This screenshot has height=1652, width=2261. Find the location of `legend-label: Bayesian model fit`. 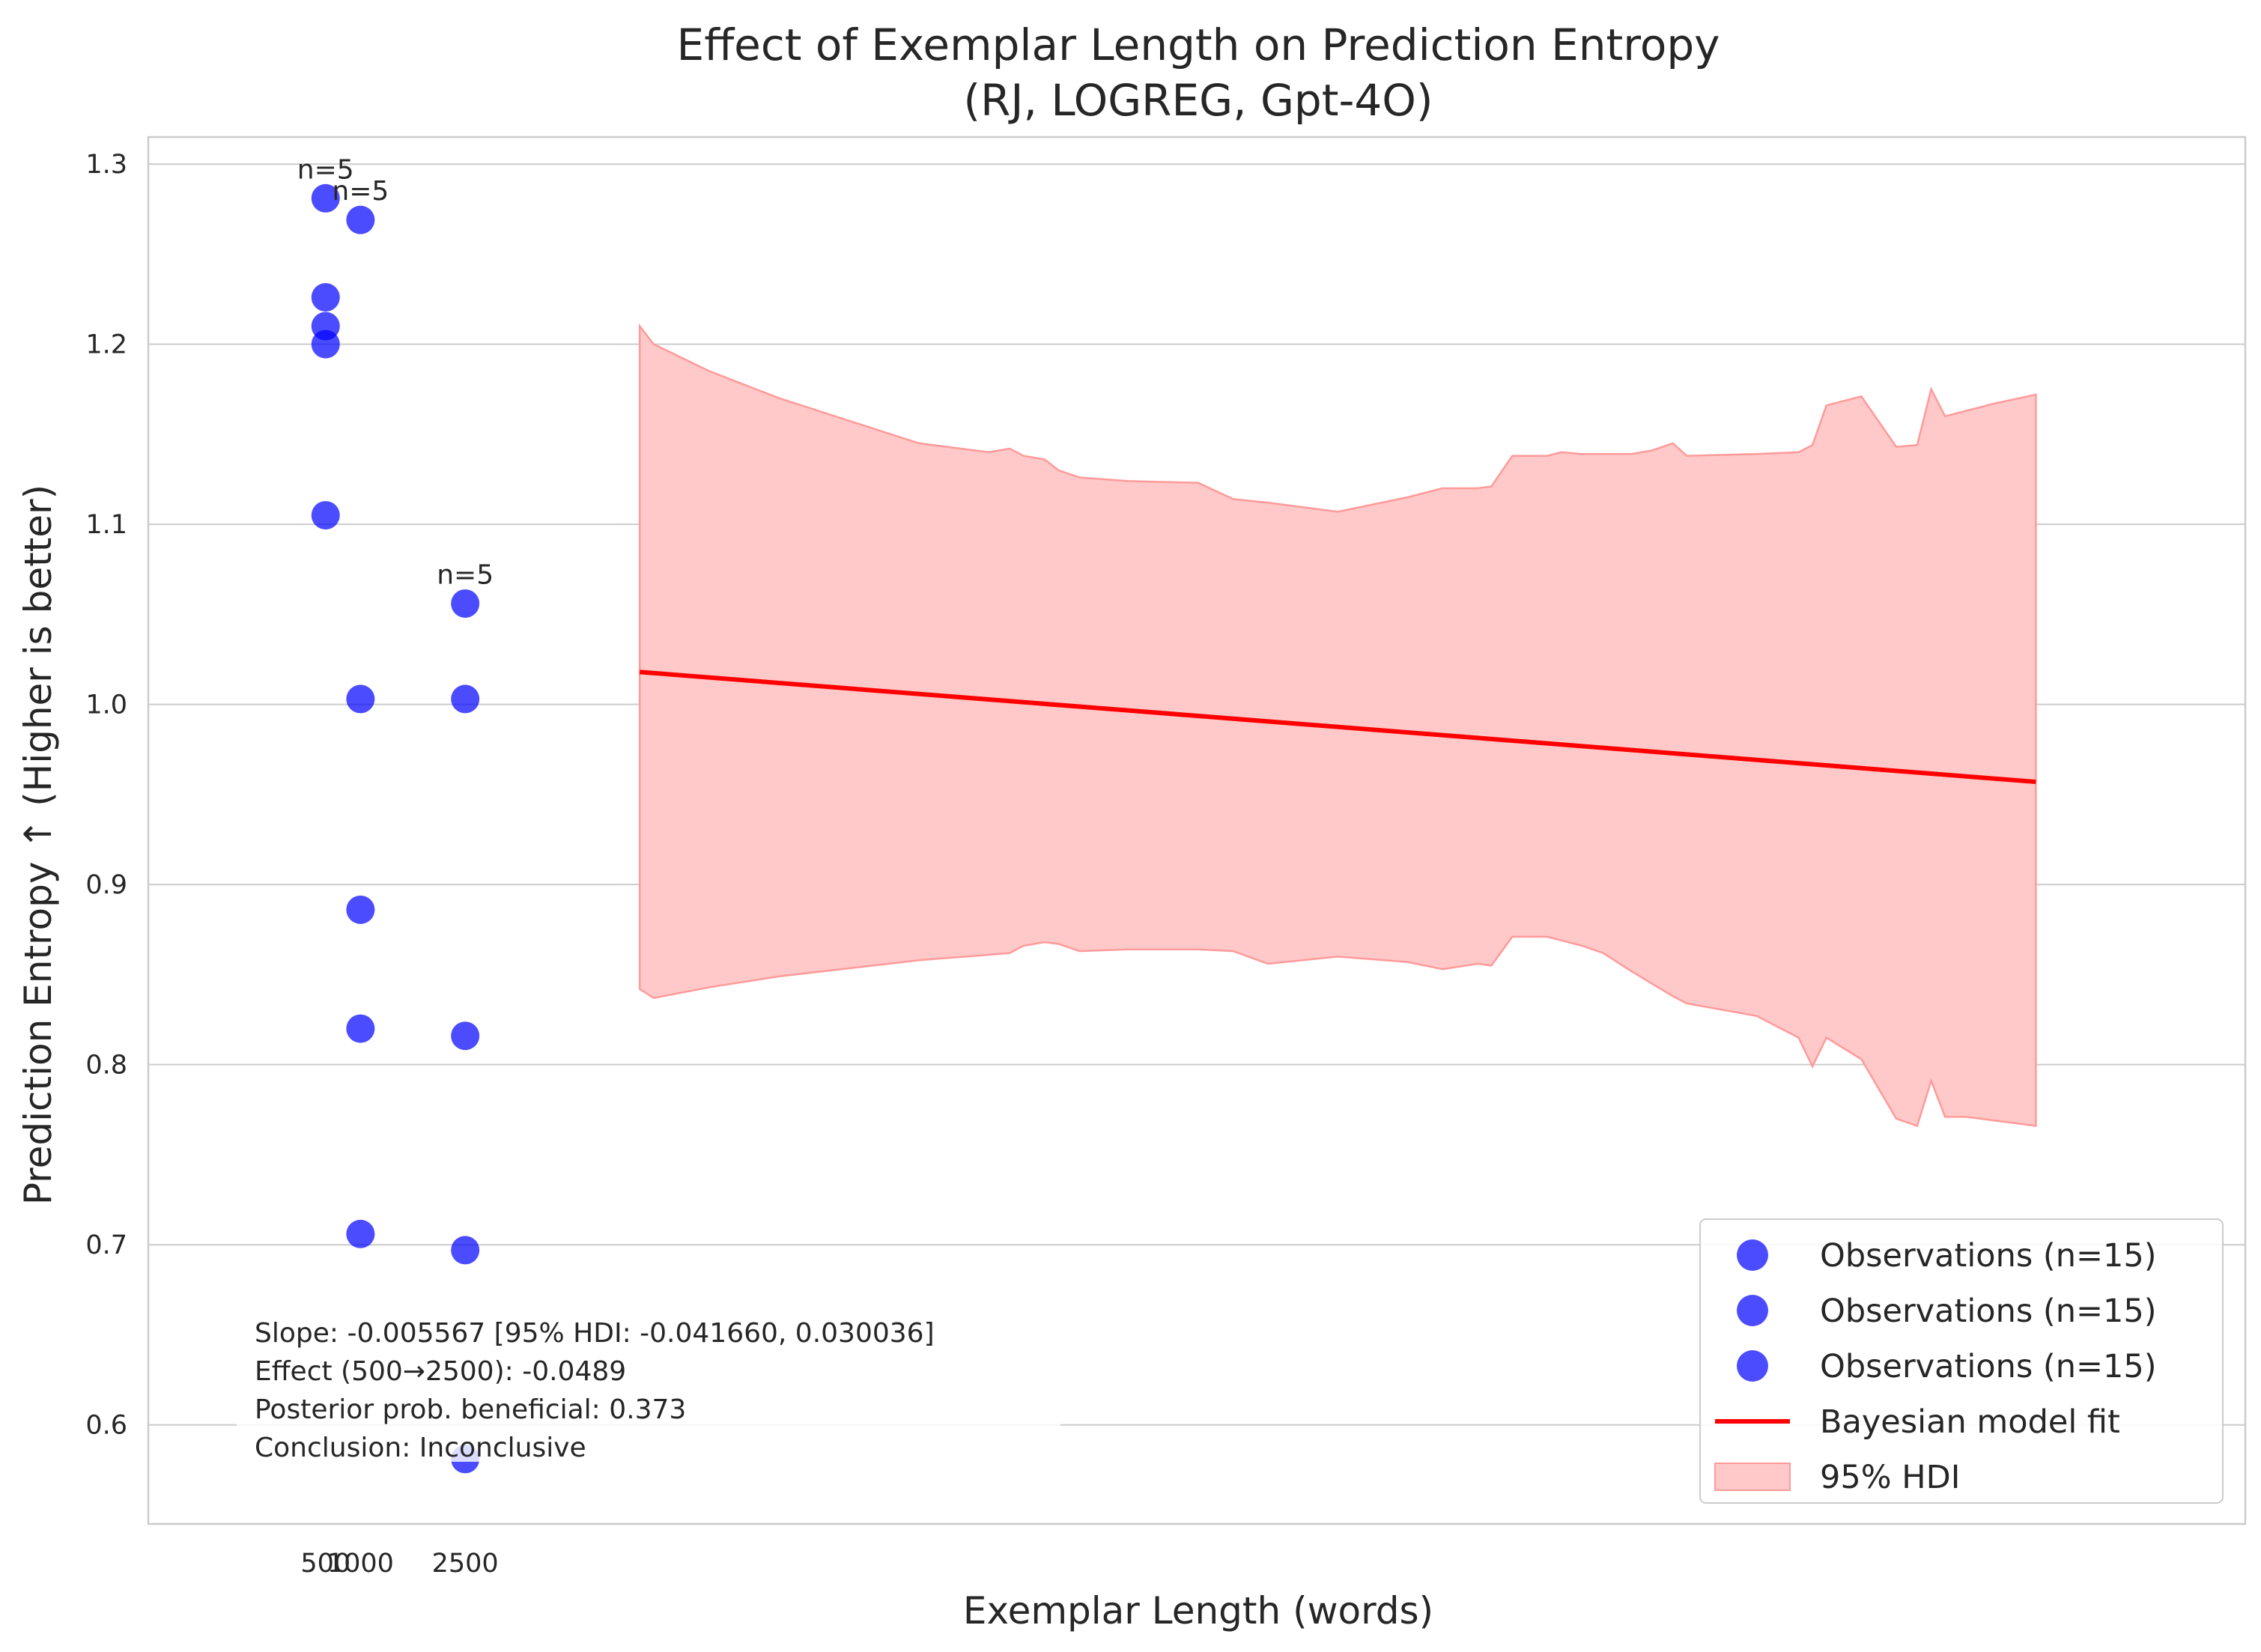

legend-label: Bayesian model fit is located at coordinates (1970, 1422).